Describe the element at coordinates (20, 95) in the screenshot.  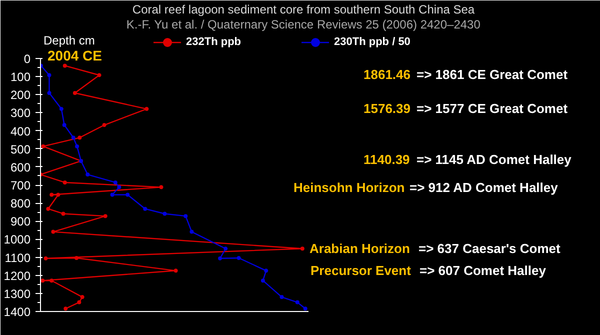
I see `y-tick-label: 200` at that location.